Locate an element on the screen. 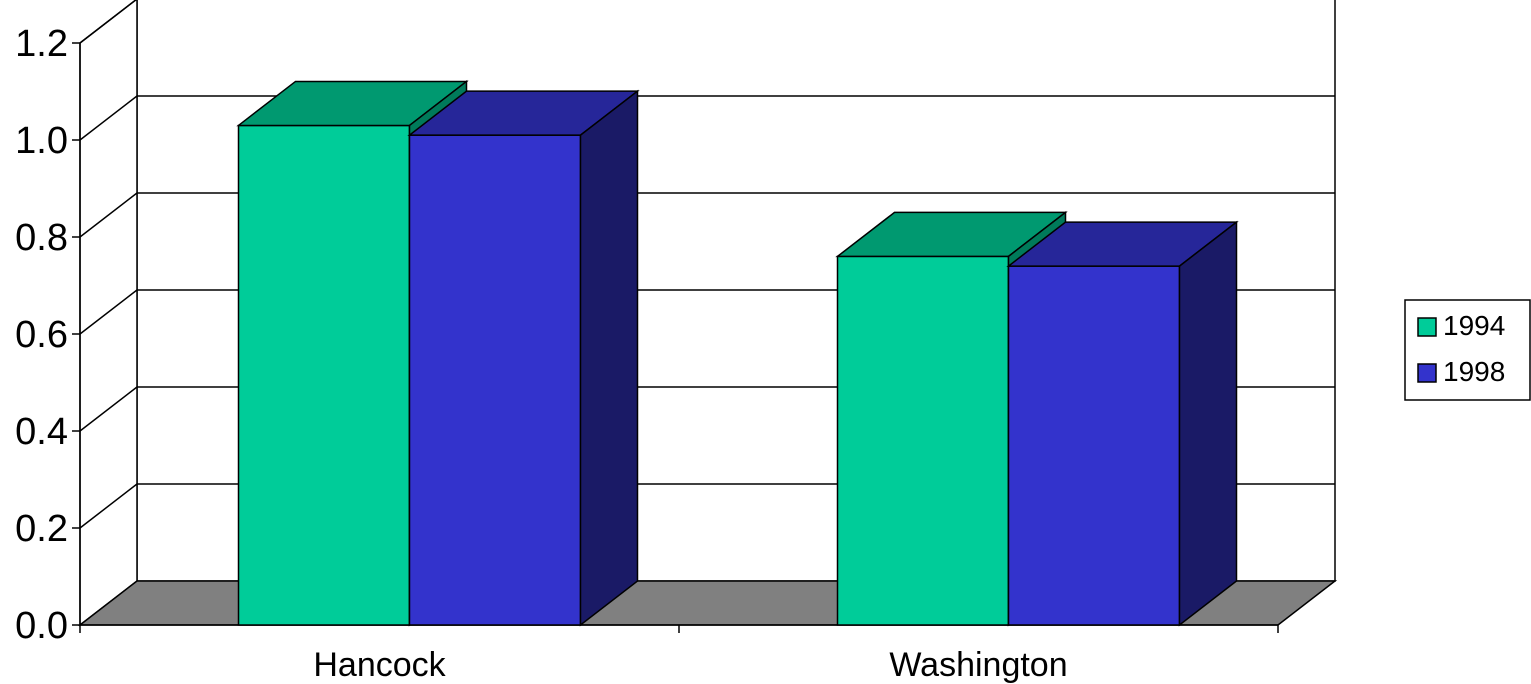 The height and width of the screenshot is (684, 1531). x-category-label: Washington is located at coordinates (978, 665).